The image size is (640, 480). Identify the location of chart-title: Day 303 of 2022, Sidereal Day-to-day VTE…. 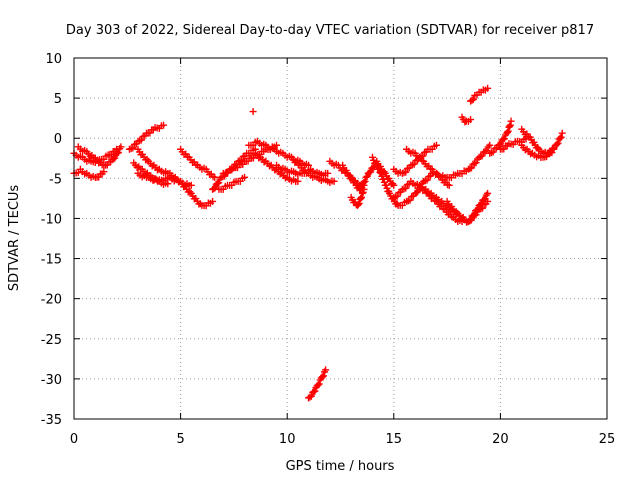
(330, 30).